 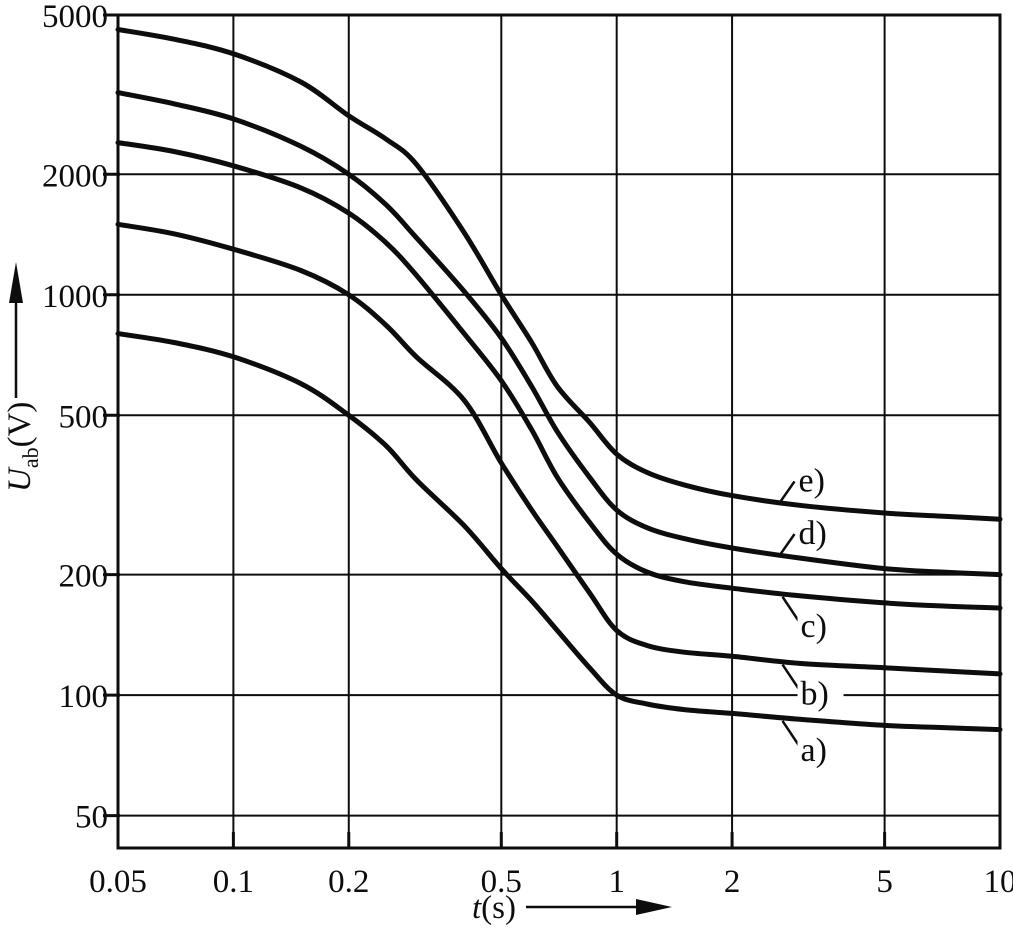 What do you see at coordinates (815, 694) in the screenshot?
I see `curve-label: b)` at bounding box center [815, 694].